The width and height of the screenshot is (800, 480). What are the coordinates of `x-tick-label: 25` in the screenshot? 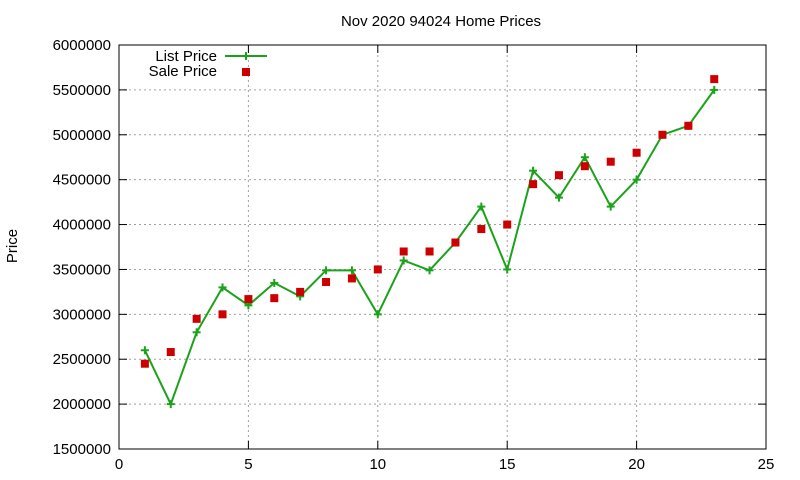 It's located at (766, 464).